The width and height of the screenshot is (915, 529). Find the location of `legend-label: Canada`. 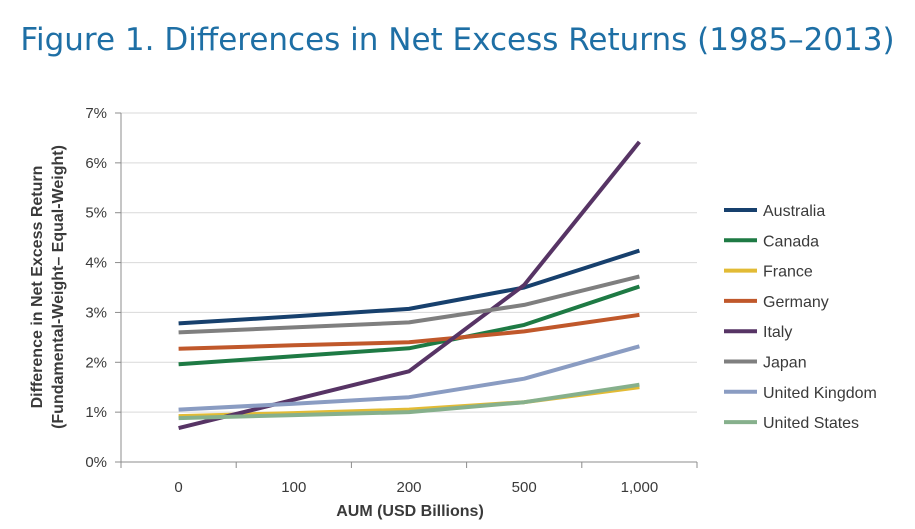

legend-label: Canada is located at coordinates (791, 241).